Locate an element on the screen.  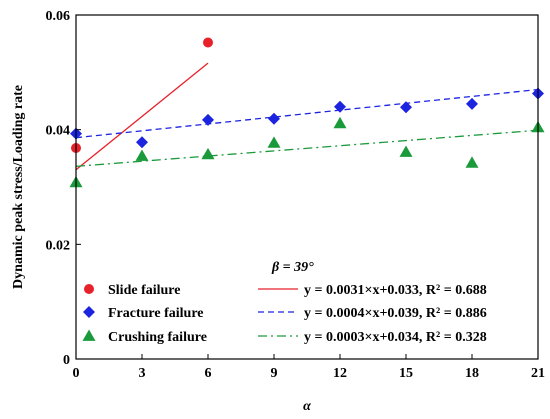
legend-label-1: Slide failure is located at coordinates (144, 290).